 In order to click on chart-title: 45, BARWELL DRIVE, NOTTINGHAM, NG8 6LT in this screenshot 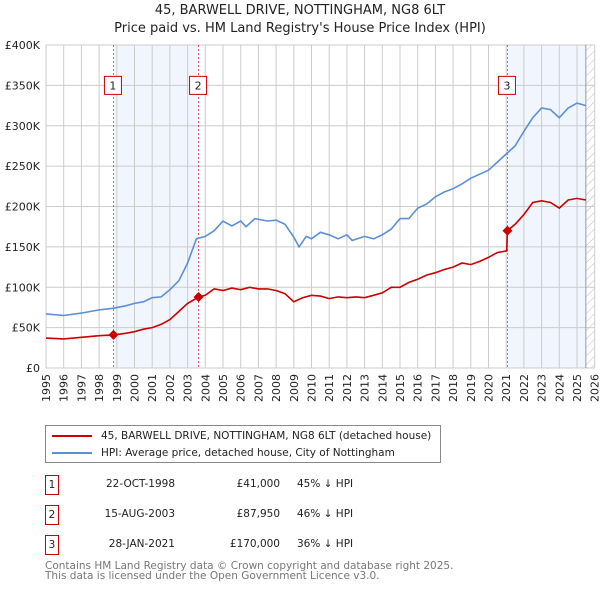, I will do `click(300, 10)`.